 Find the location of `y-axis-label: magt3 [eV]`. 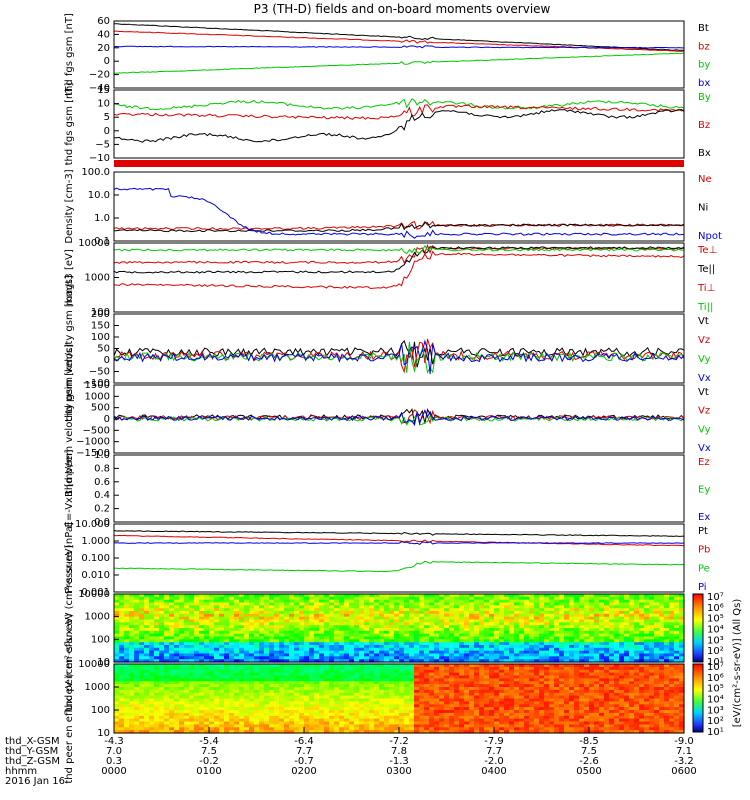

y-axis-label: magt3 [eV] is located at coordinates (69, 277).